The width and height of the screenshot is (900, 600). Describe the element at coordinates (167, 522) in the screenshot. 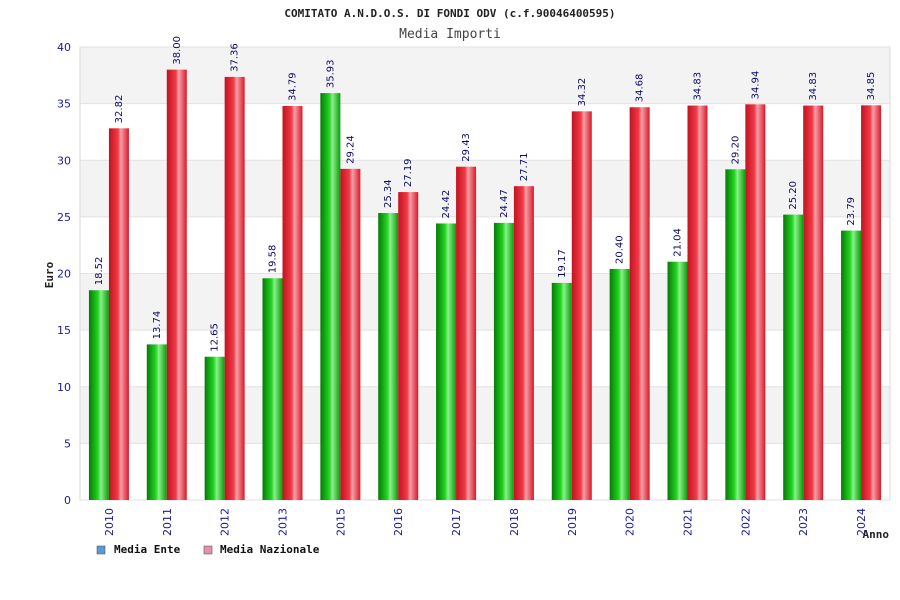

I see `x-tick-label-2011: 2011` at that location.